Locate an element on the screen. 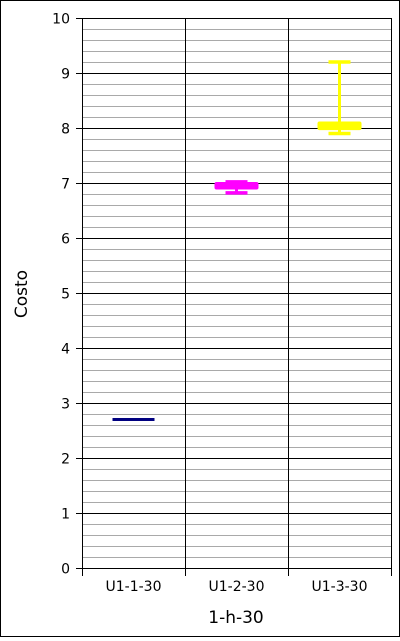  y-tick-label: 1 is located at coordinates (65, 515).